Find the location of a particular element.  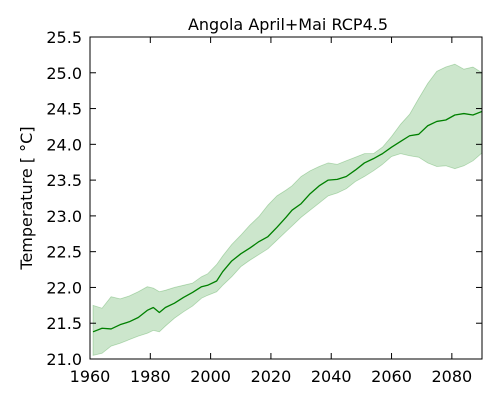

chart-title: Angola April+Mai RCP4.5 is located at coordinates (288, 24).